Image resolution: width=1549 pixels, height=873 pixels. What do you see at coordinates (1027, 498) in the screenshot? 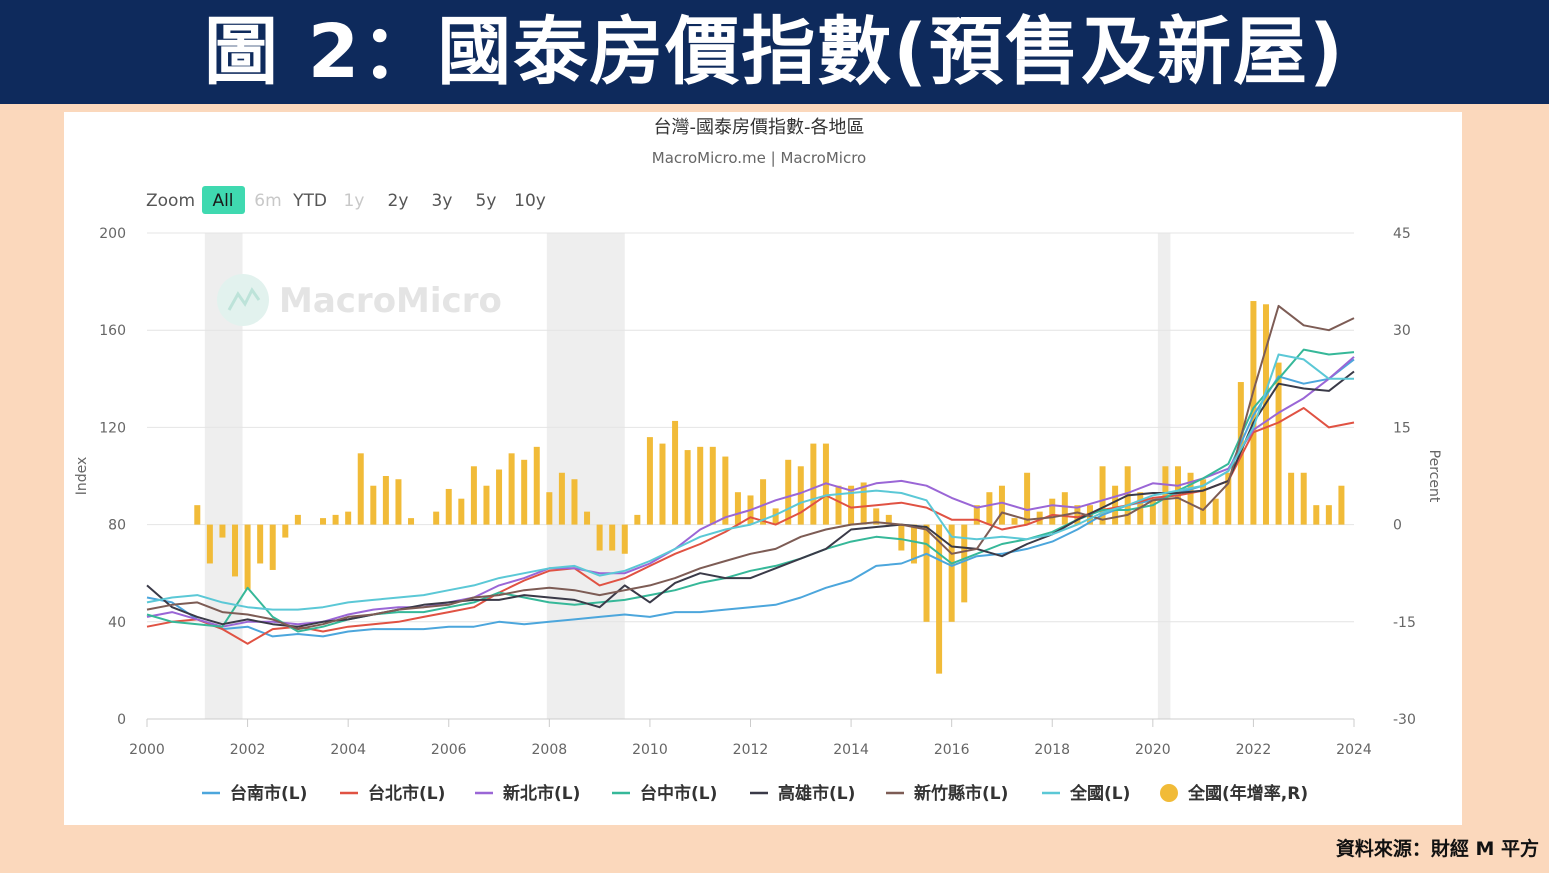
I see `bar-growth-2017.5` at bounding box center [1027, 498].